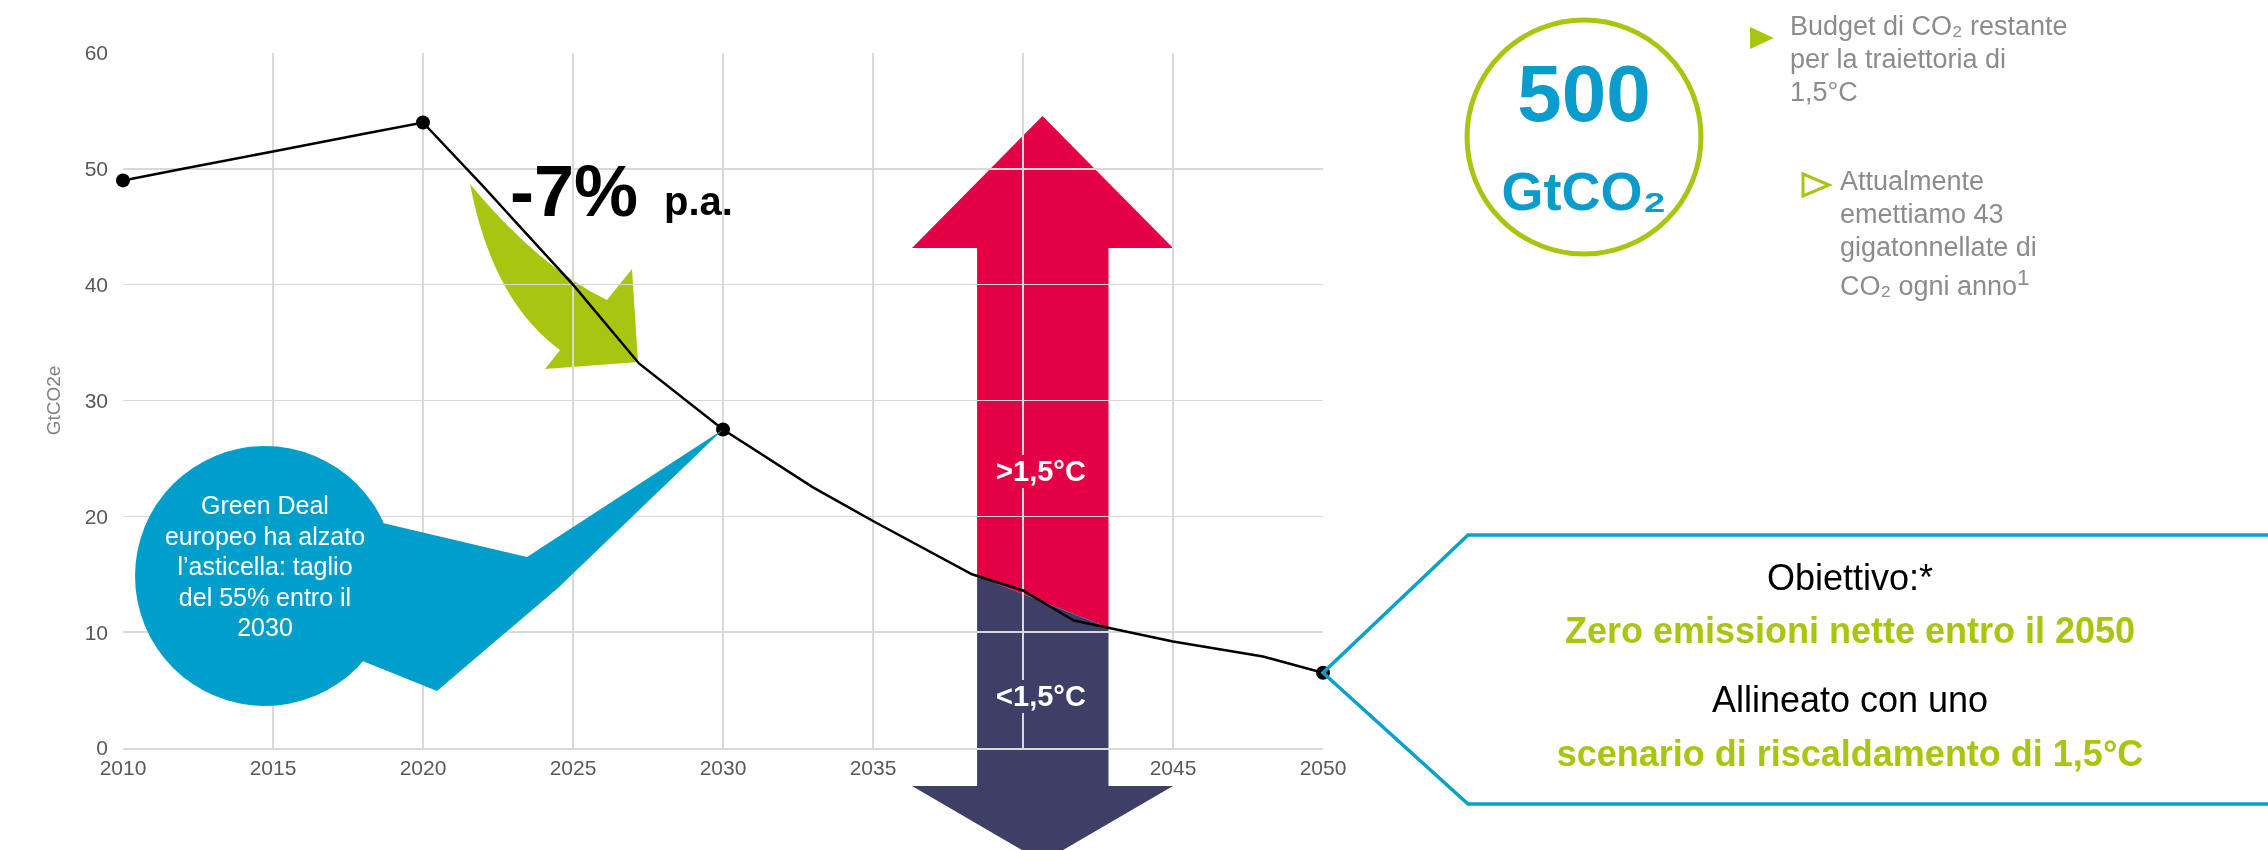 The width and height of the screenshot is (2268, 850). I want to click on text: Obiettivo:*, so click(1850, 578).